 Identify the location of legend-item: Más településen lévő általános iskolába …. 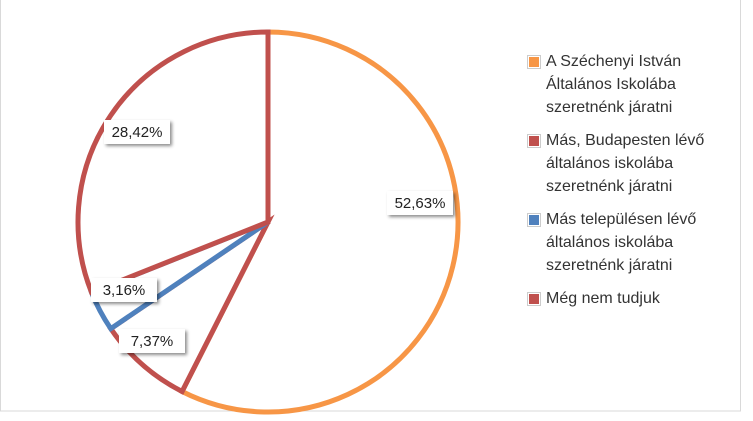
(628, 242).